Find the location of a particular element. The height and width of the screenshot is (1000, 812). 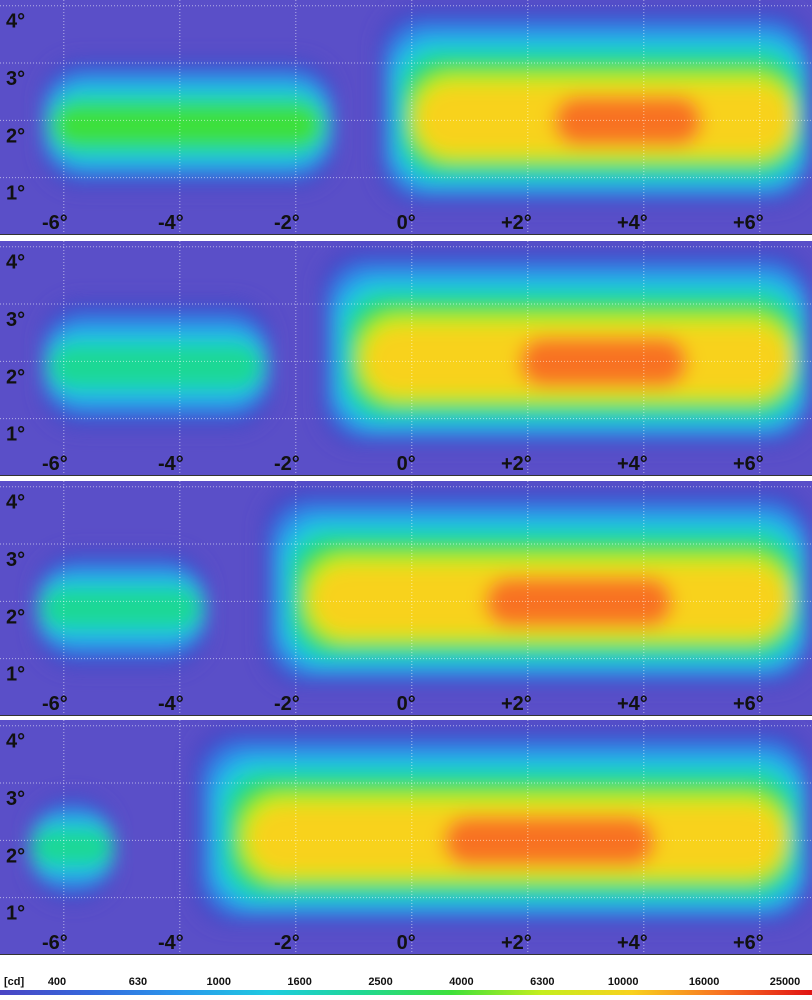

colorbar-label: 4000 is located at coordinates (461, 982).